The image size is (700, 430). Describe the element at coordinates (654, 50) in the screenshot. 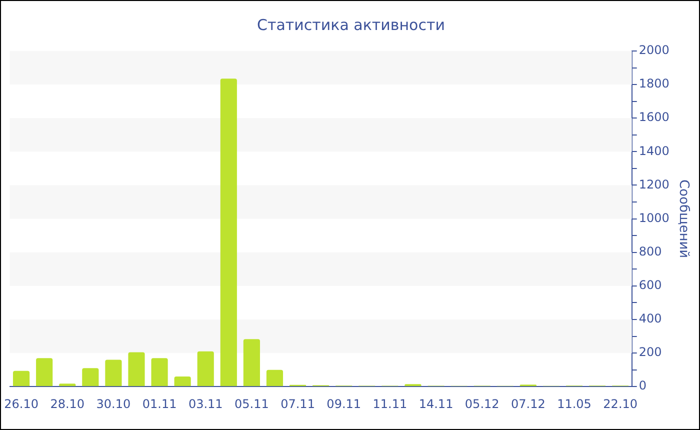

I see `y-tick-label: 2000` at that location.